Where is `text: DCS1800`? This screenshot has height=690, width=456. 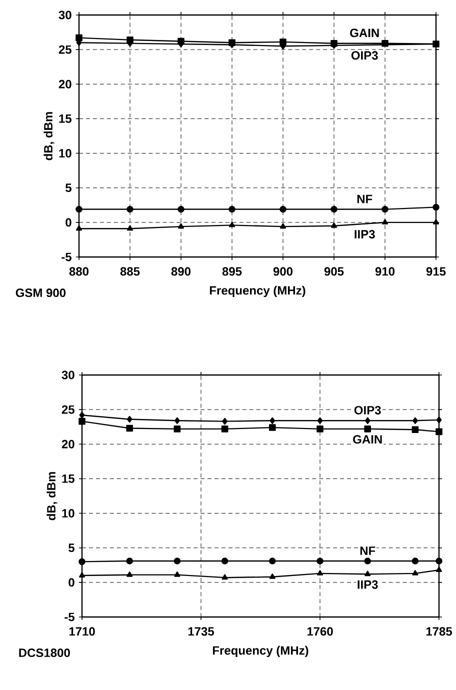
text: DCS1800 is located at coordinates (44, 653).